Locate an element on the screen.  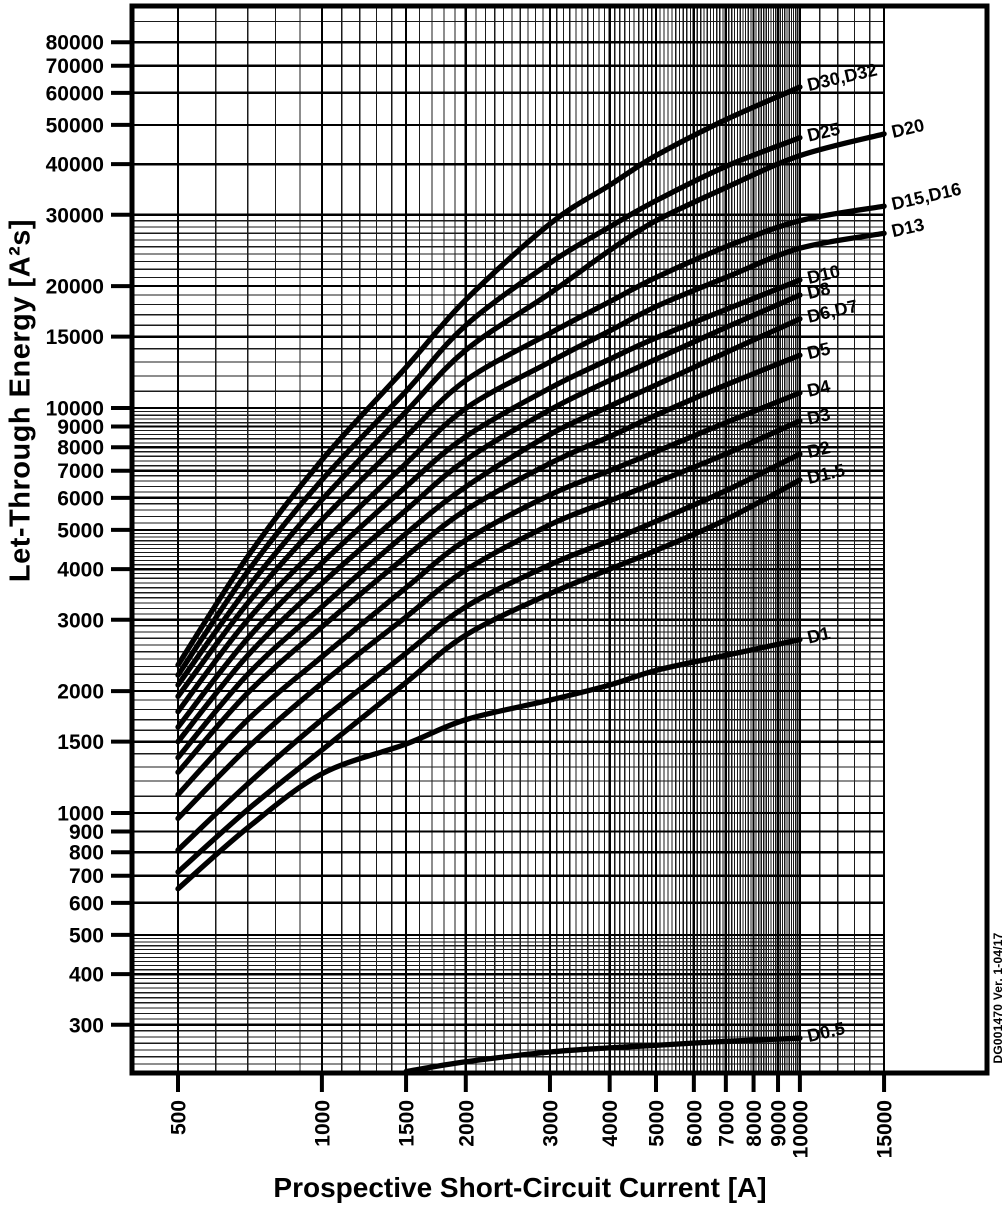
curve-D1 is located at coordinates (489, 764).